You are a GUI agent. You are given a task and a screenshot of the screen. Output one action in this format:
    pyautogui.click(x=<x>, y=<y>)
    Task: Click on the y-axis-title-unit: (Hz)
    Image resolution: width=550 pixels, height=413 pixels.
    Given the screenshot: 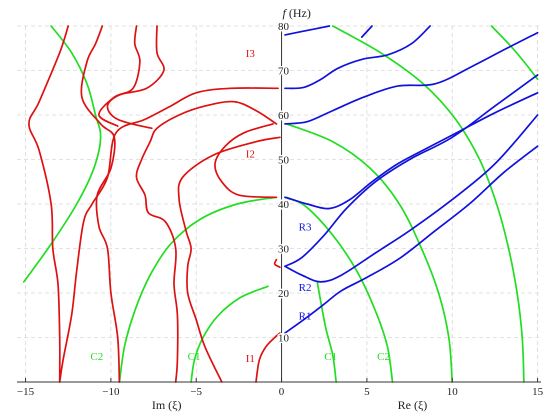 What is the action you would take?
    pyautogui.click(x=298, y=13)
    